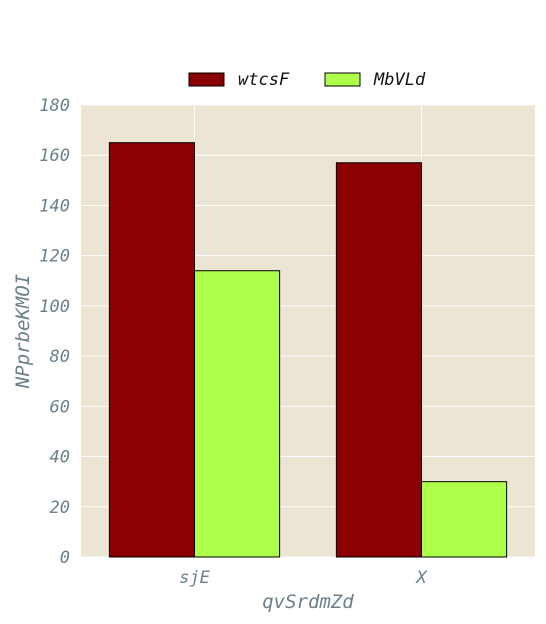 The height and width of the screenshot is (624, 546). I want to click on y-tick-label: 100, so click(54, 307).